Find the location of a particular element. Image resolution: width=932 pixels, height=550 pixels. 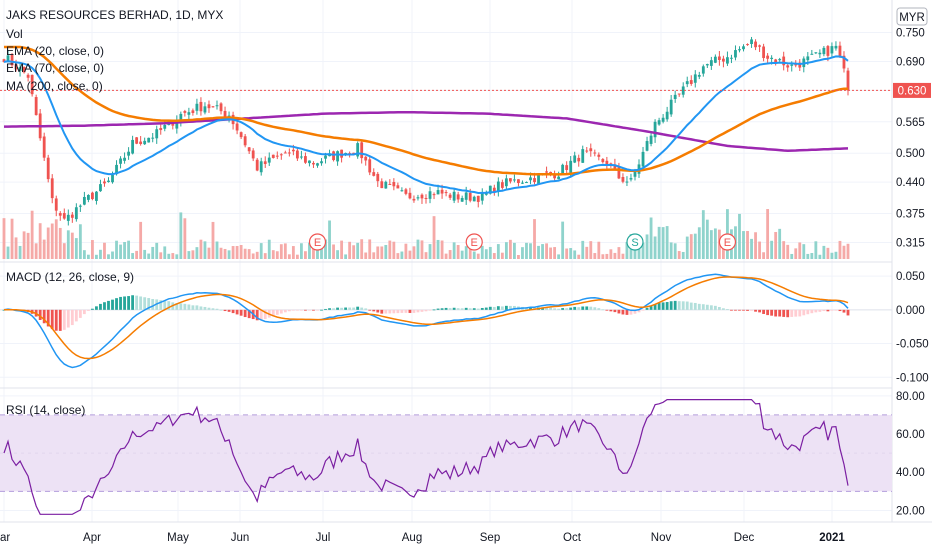

price-tick-label: 0.565 is located at coordinates (910, 123).